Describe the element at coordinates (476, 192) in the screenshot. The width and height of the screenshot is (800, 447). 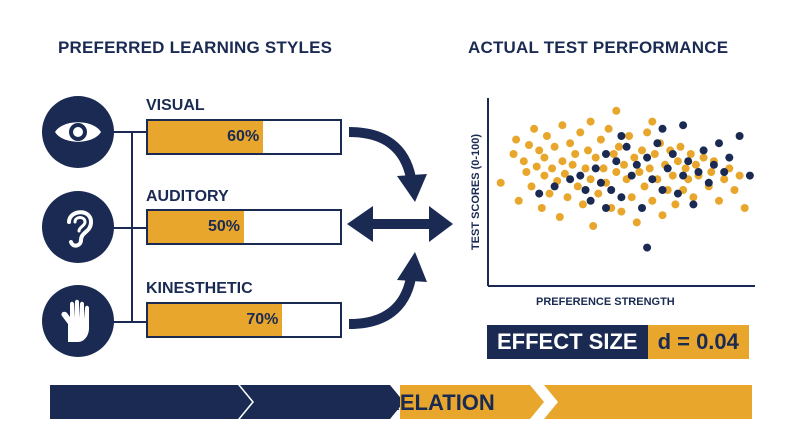
I see `y-axis-label: TEST SCORES (0-100)` at that location.